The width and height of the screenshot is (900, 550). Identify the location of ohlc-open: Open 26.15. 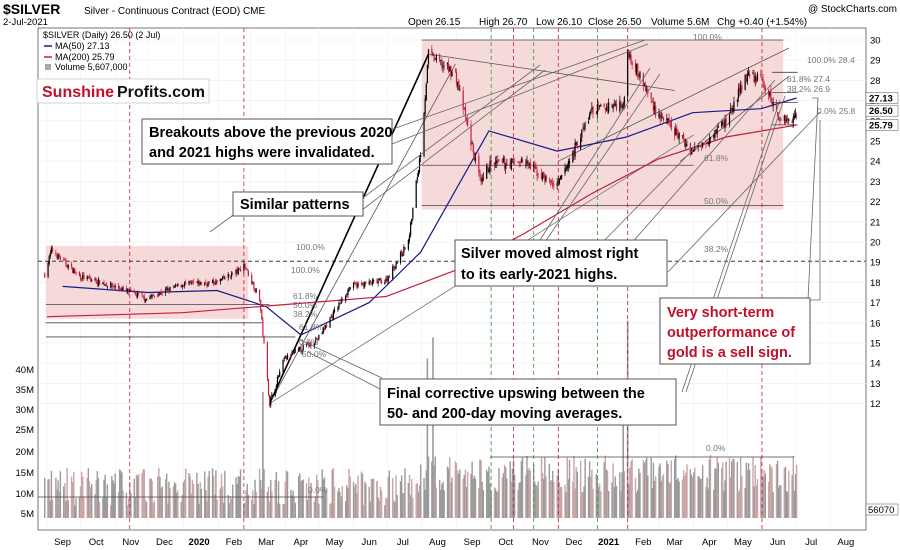
(434, 22).